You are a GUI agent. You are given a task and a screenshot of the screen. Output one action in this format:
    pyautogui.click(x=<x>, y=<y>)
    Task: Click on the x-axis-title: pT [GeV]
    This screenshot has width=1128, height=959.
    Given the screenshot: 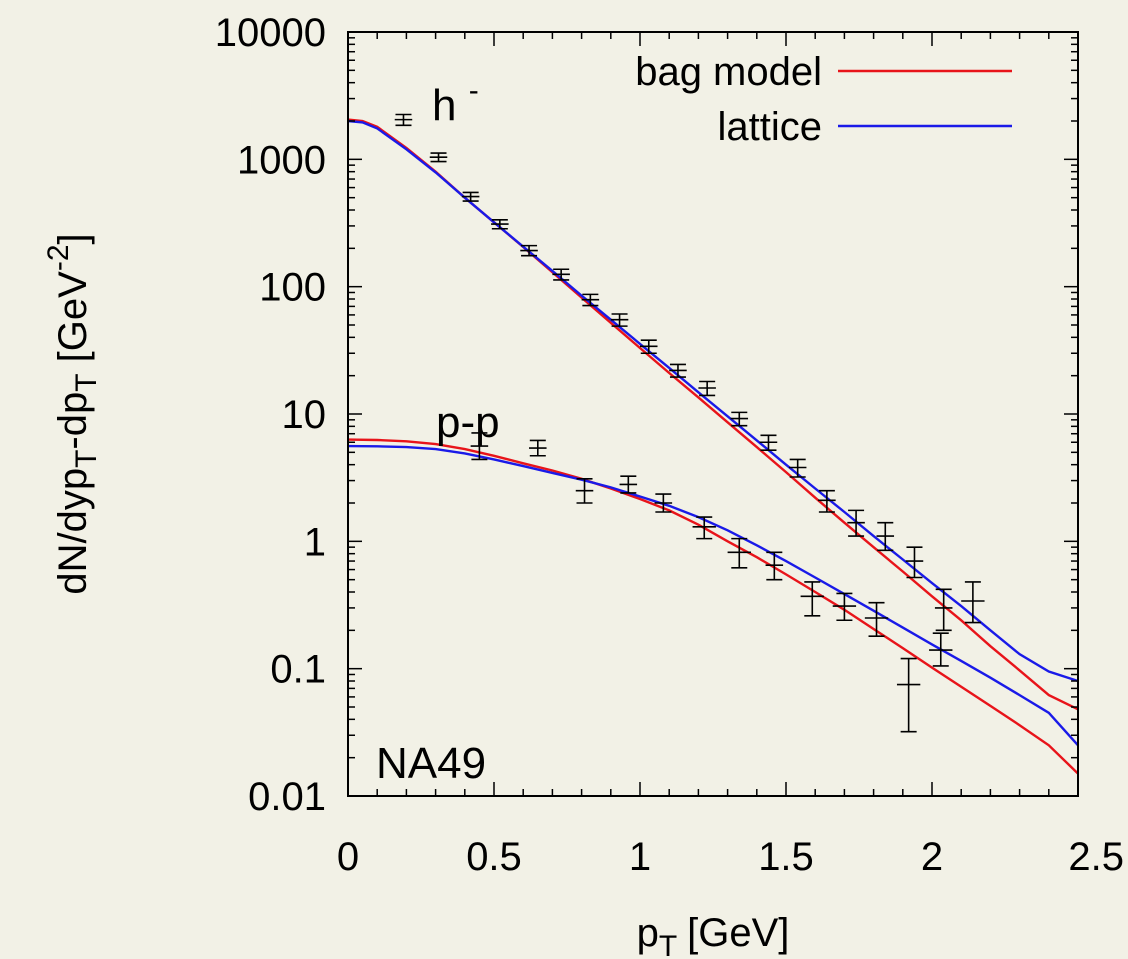 What is the action you would take?
    pyautogui.click(x=713, y=935)
    